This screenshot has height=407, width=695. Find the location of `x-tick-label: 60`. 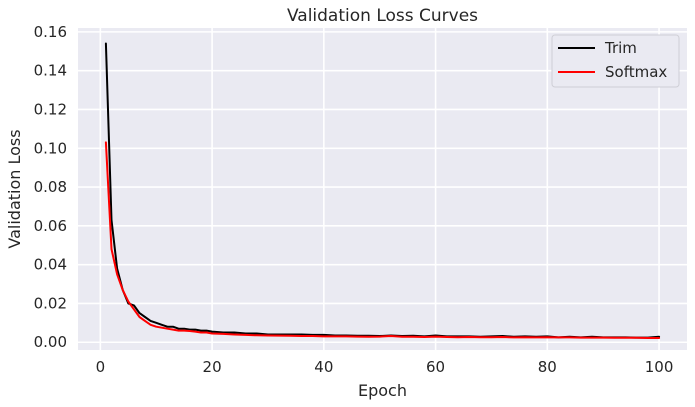

x-tick-label: 60 is located at coordinates (435, 367).